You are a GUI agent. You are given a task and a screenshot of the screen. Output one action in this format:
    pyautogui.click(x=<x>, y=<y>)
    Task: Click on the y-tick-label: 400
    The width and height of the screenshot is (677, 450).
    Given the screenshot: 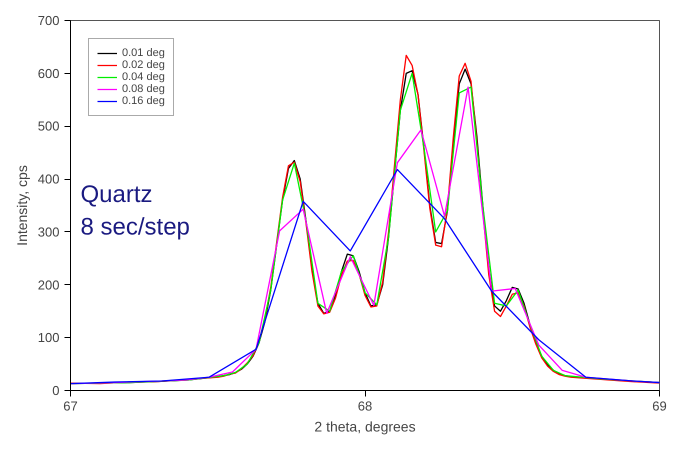 What is the action you would take?
    pyautogui.click(x=49, y=179)
    